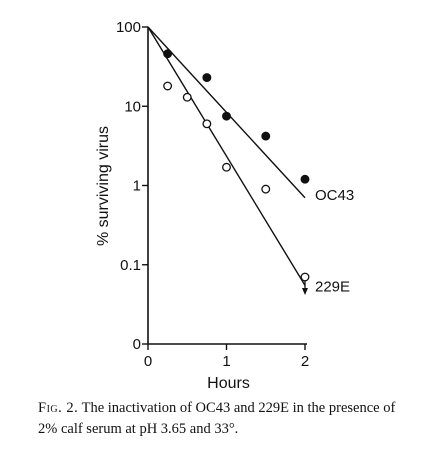 The width and height of the screenshot is (421, 452). I want to click on y-axis-title: % surviving virus, so click(103, 186).